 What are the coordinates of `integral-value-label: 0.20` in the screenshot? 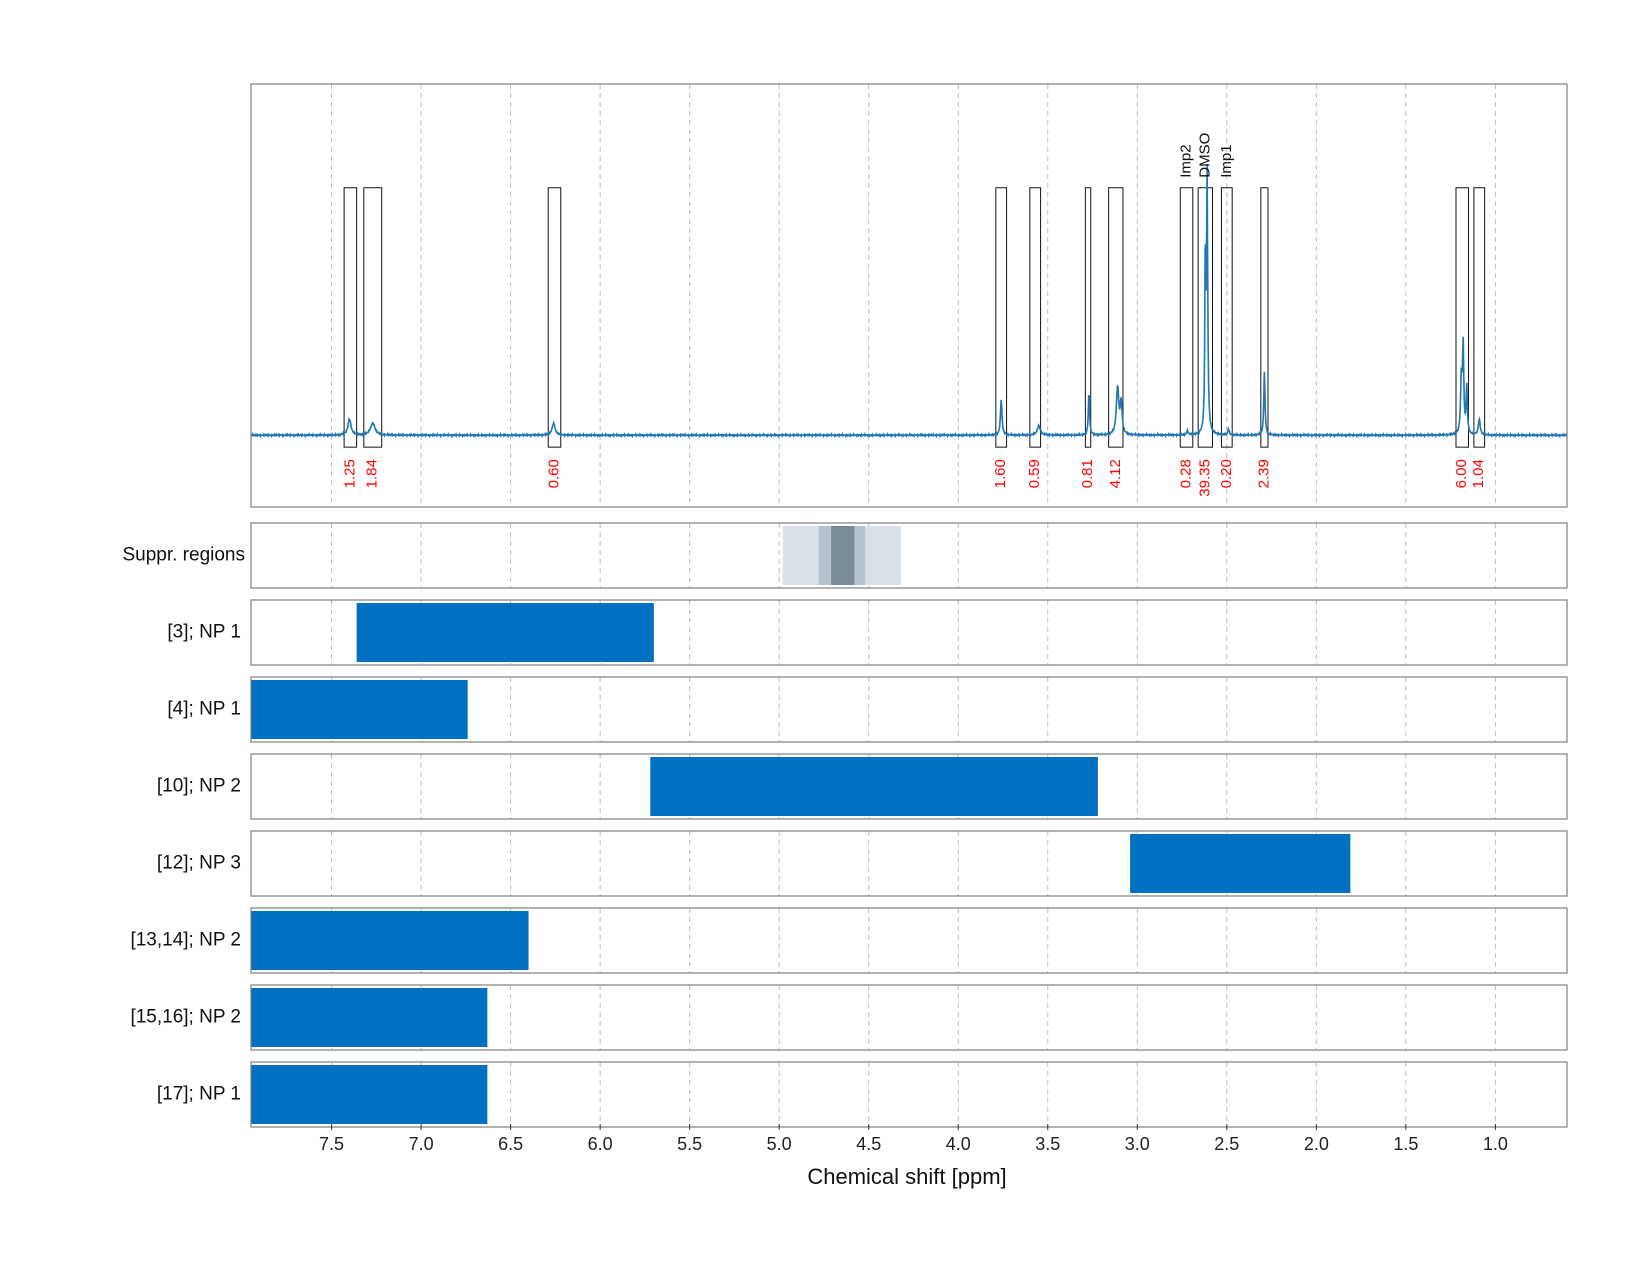 It's located at (1226, 473).